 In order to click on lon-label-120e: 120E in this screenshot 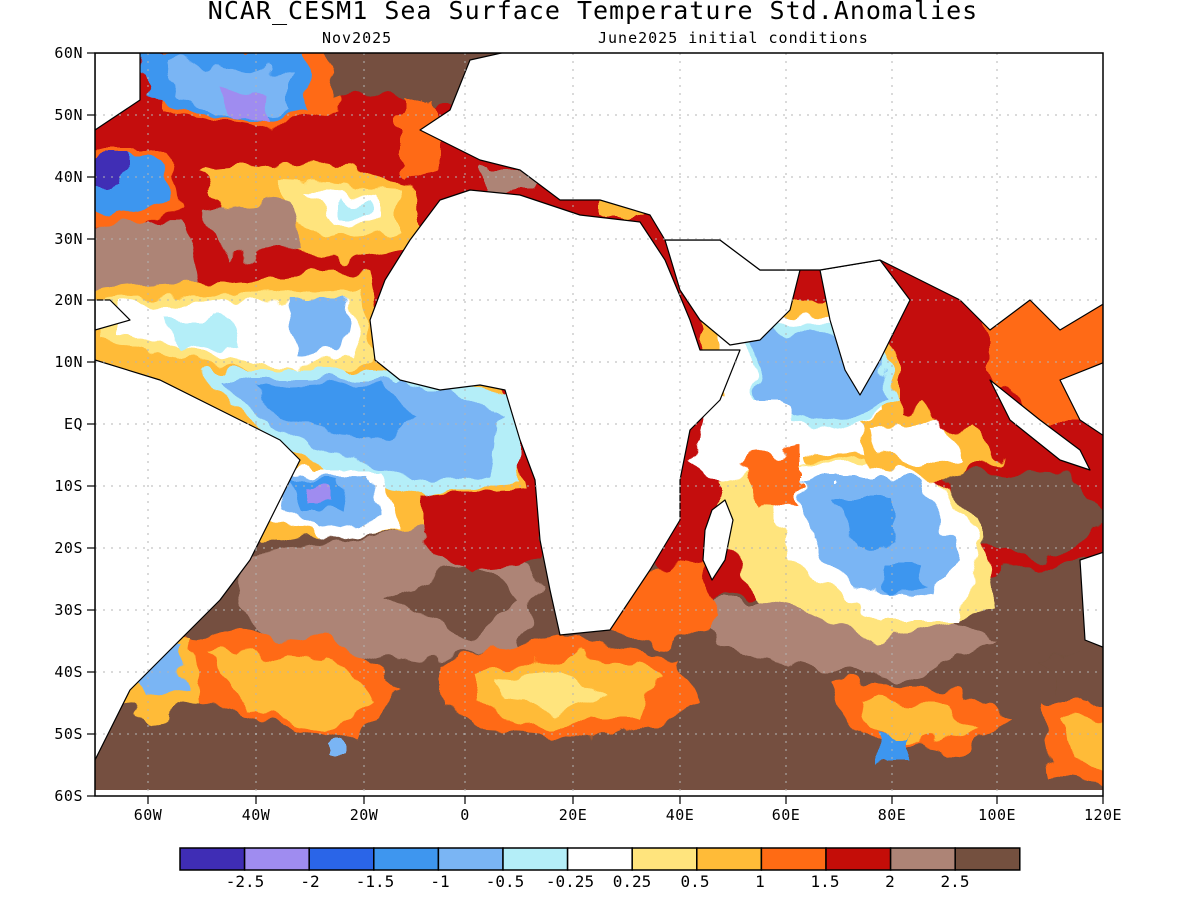, I will do `click(1103, 815)`.